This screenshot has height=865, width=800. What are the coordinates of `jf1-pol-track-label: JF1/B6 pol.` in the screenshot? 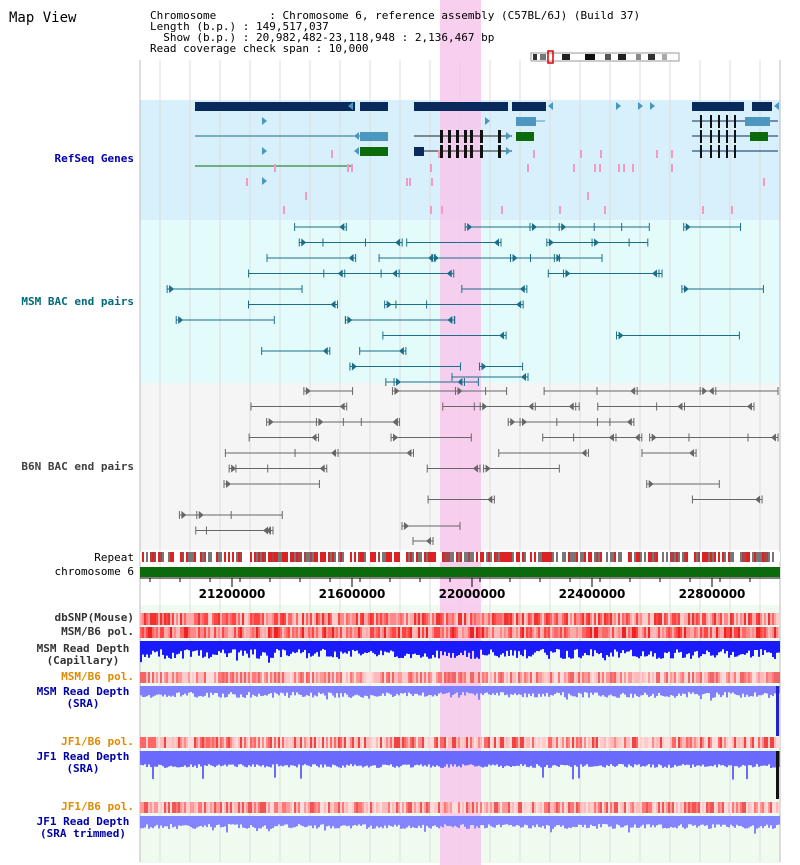 It's located at (97, 741).